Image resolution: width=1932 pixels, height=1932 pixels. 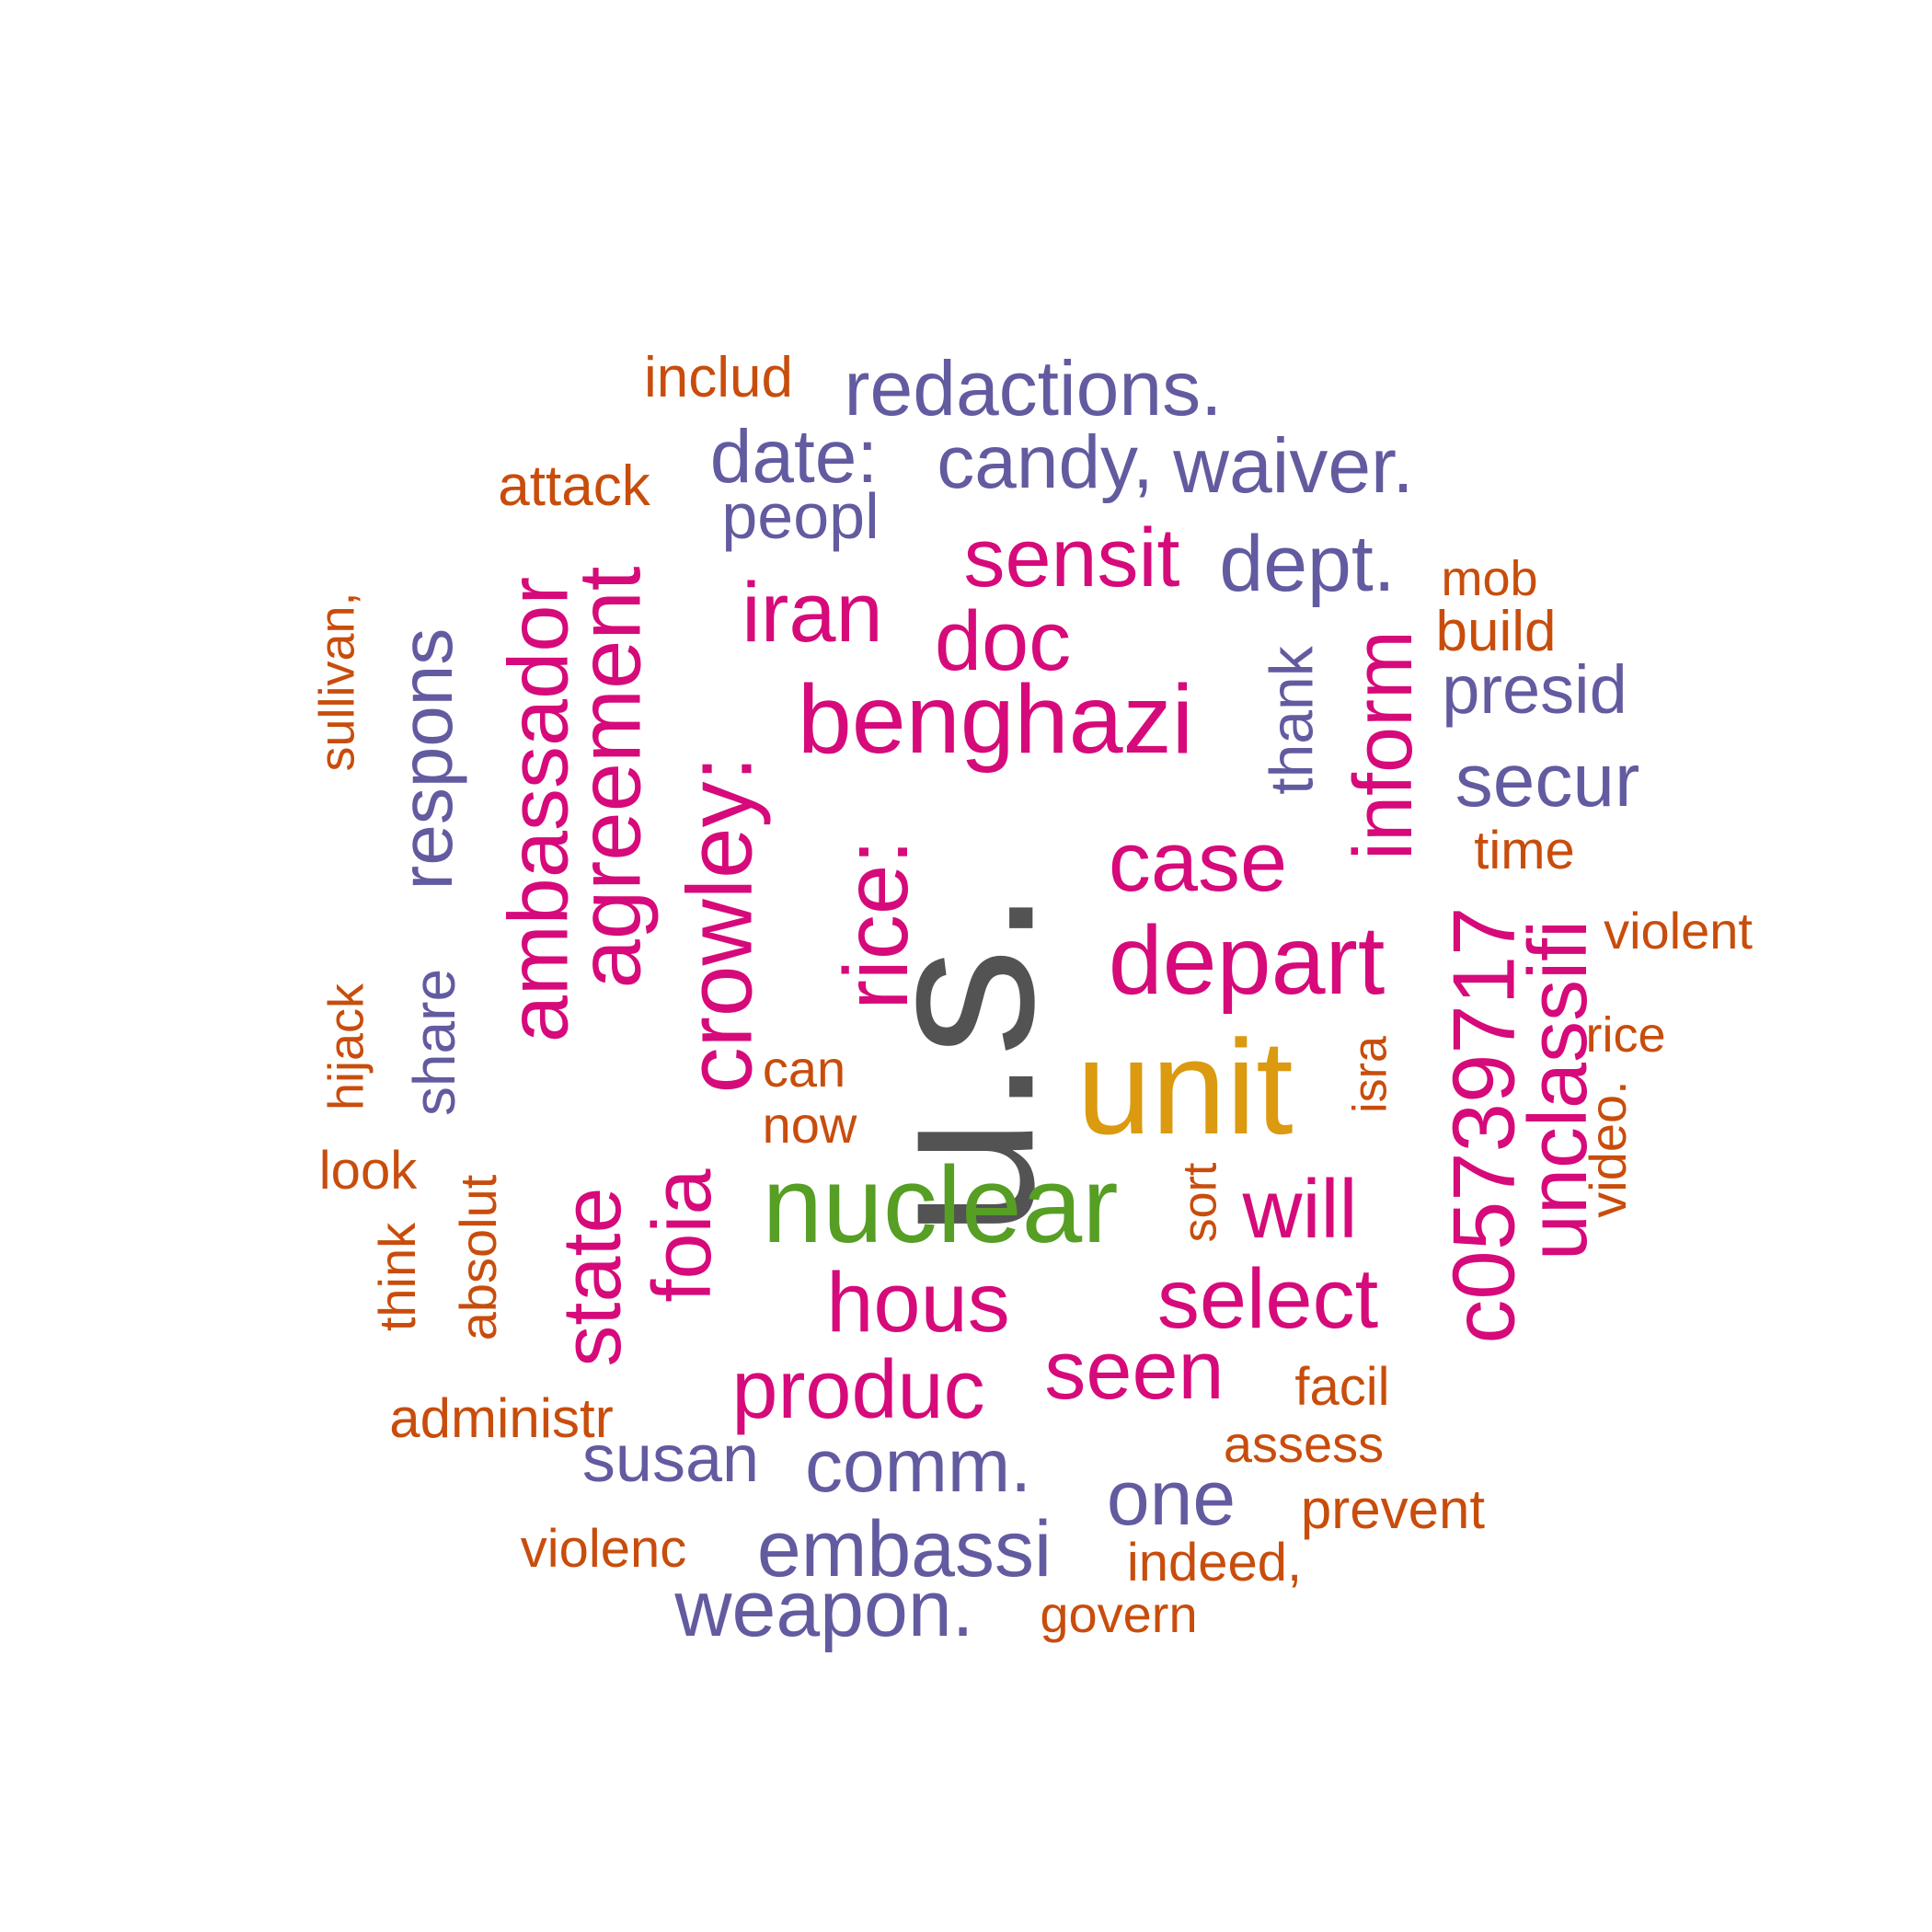 I want to click on word-35: comm., so click(x=918, y=1466).